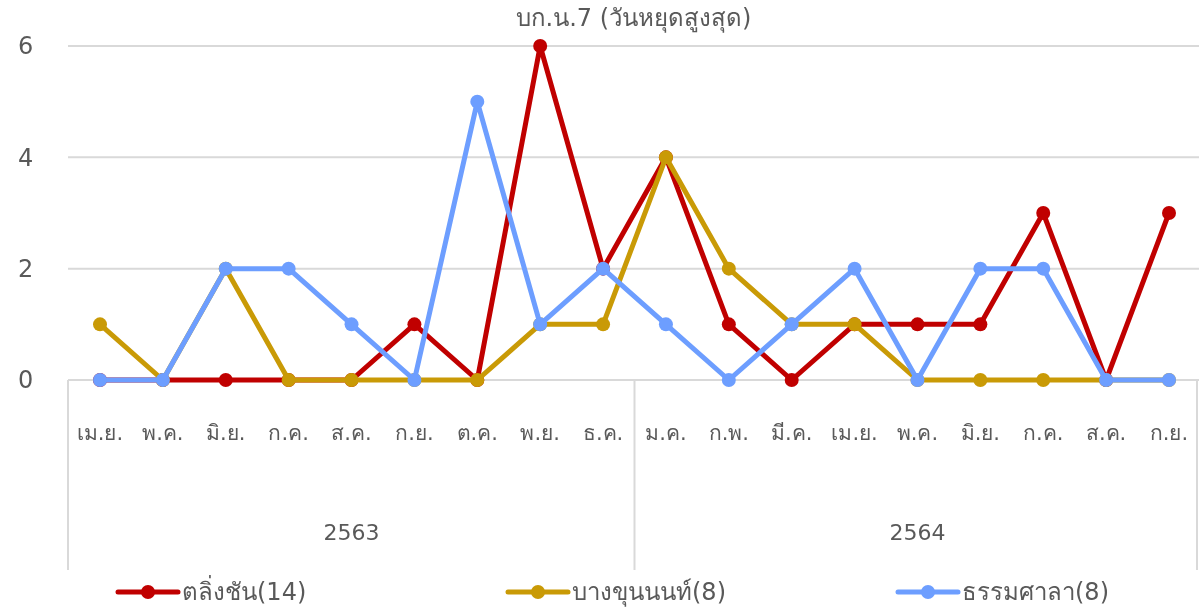  I want to click on x-tick-label: ม.ค., so click(666, 433).